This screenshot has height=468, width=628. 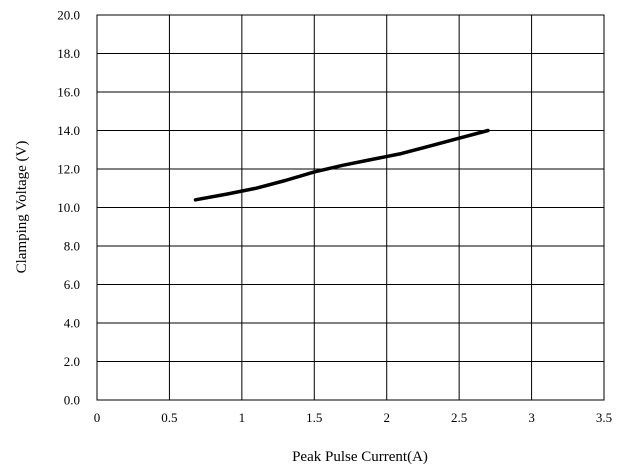 I want to click on y-tick-label: 0.0, so click(x=72, y=400).